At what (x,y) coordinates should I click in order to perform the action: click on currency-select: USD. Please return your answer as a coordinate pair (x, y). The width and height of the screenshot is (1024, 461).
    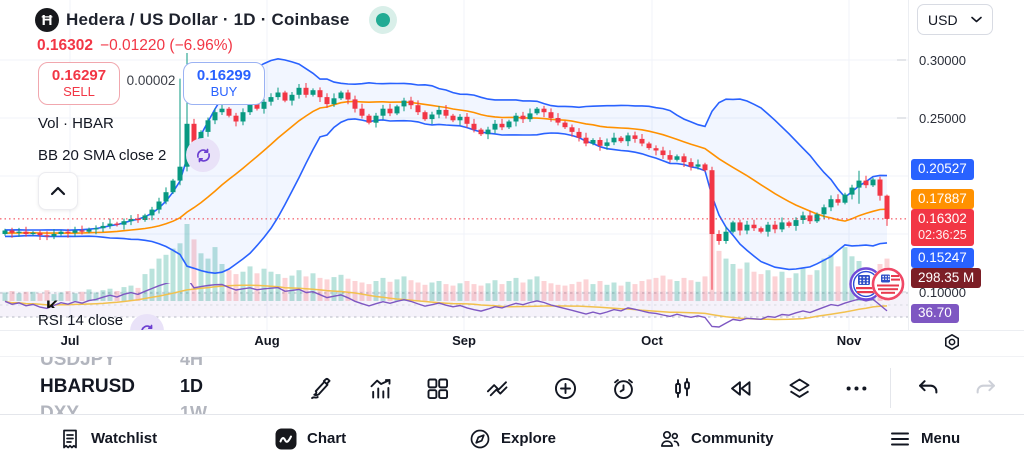
    Looking at the image, I should click on (955, 19).